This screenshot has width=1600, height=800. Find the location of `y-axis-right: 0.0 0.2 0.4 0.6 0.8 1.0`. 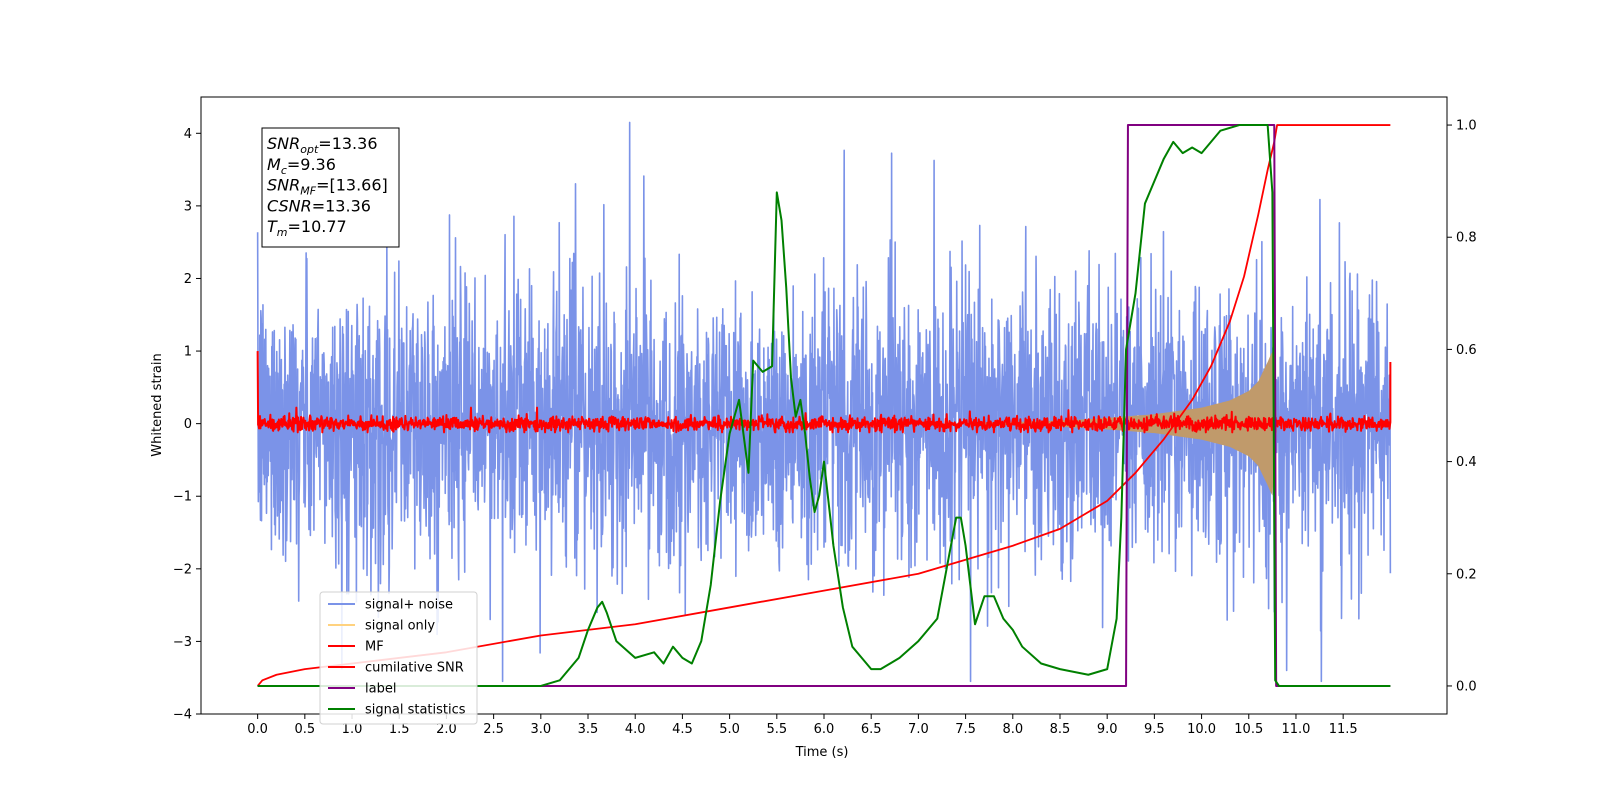

y-axis-right: 0.0 0.2 0.4 0.6 0.8 1.0 is located at coordinates (1462, 406).